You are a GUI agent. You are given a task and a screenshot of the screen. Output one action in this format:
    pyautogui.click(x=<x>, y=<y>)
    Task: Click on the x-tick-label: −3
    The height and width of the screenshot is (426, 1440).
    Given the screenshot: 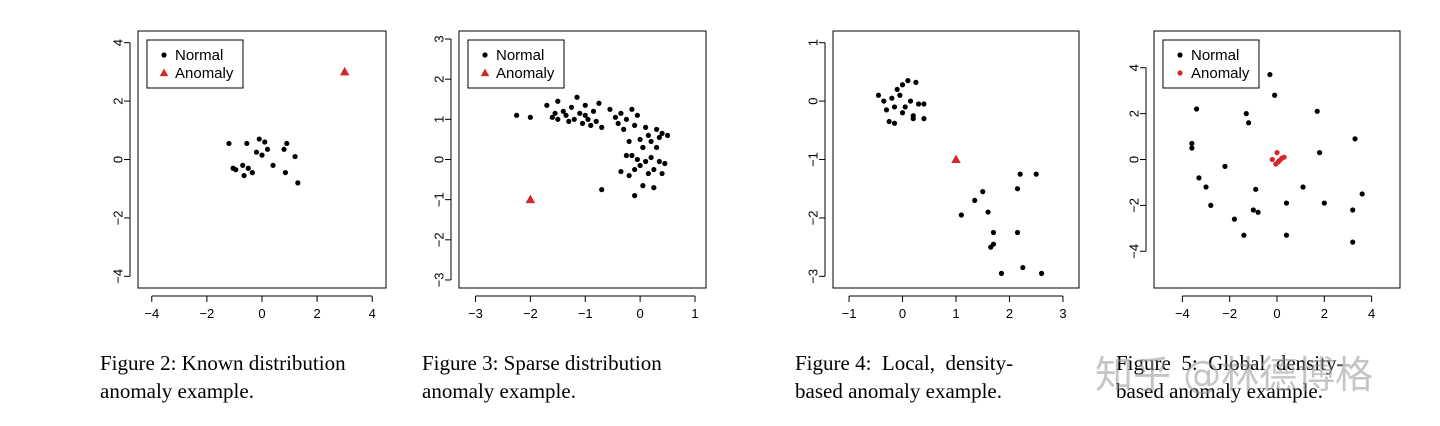 What is the action you would take?
    pyautogui.click(x=475, y=313)
    